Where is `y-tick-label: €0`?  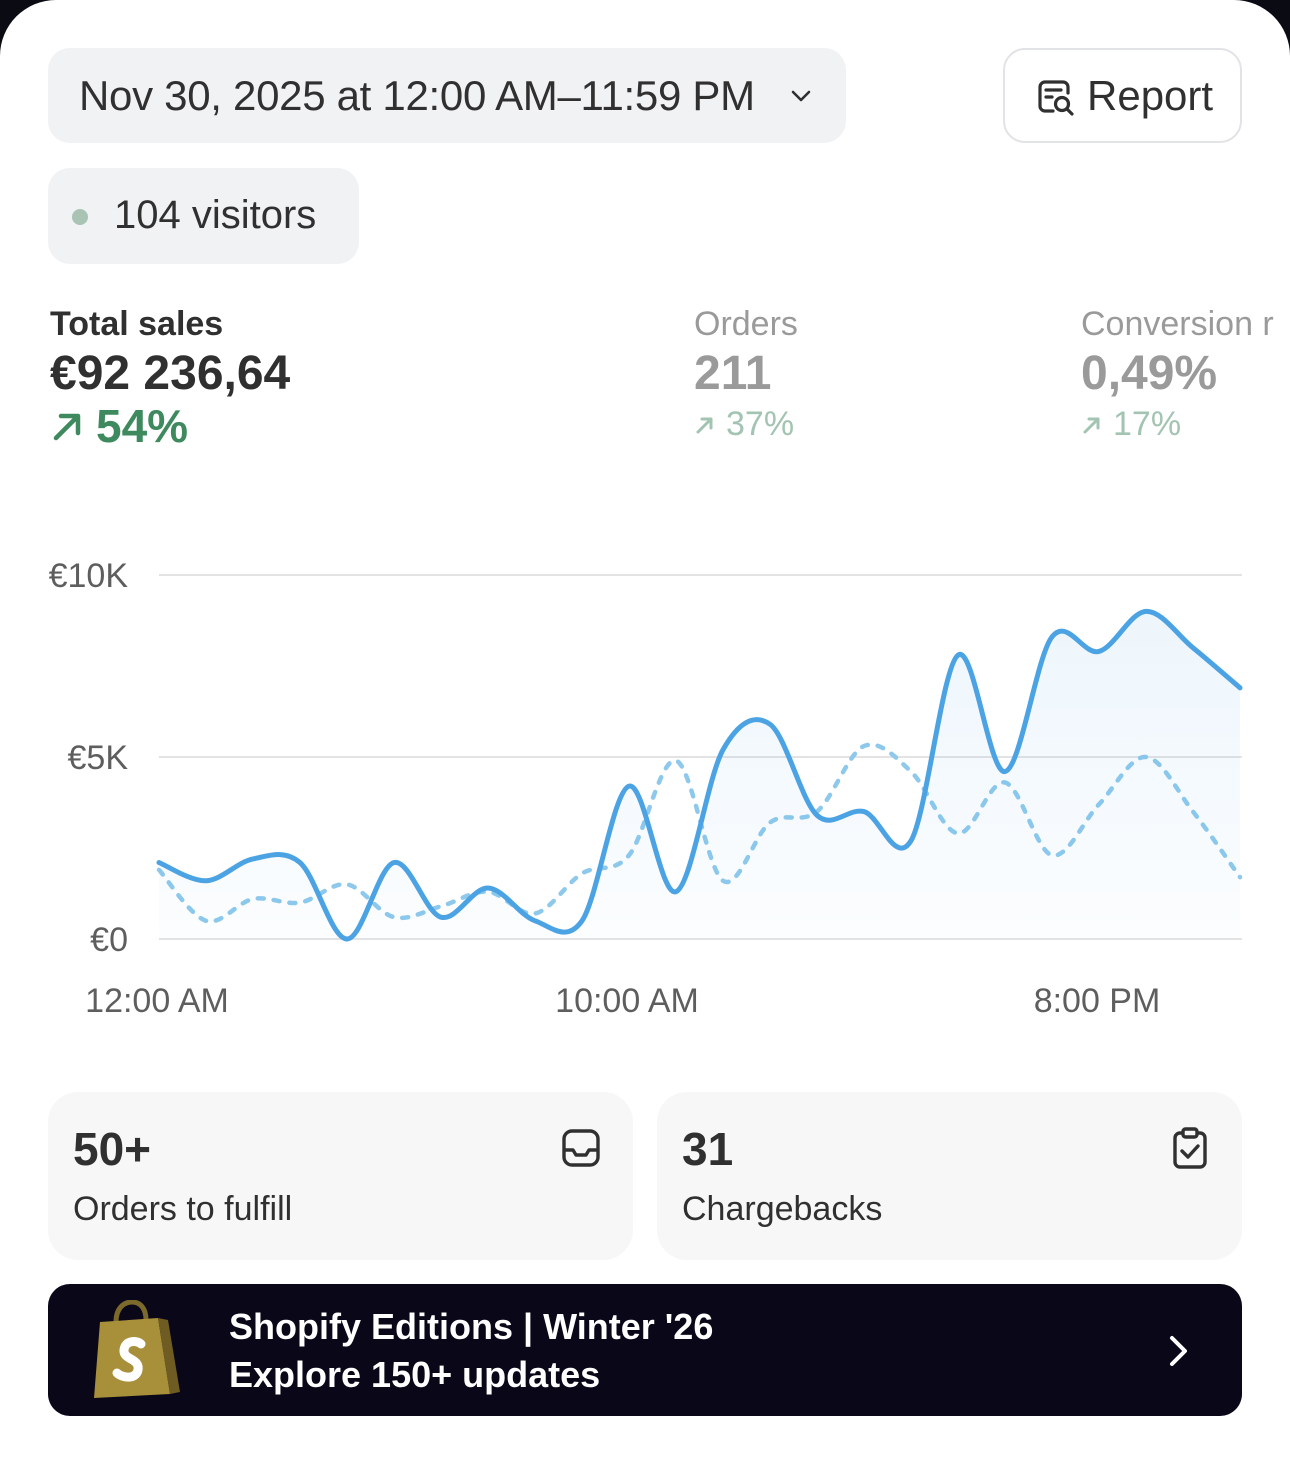 y-tick-label: €0 is located at coordinates (109, 940).